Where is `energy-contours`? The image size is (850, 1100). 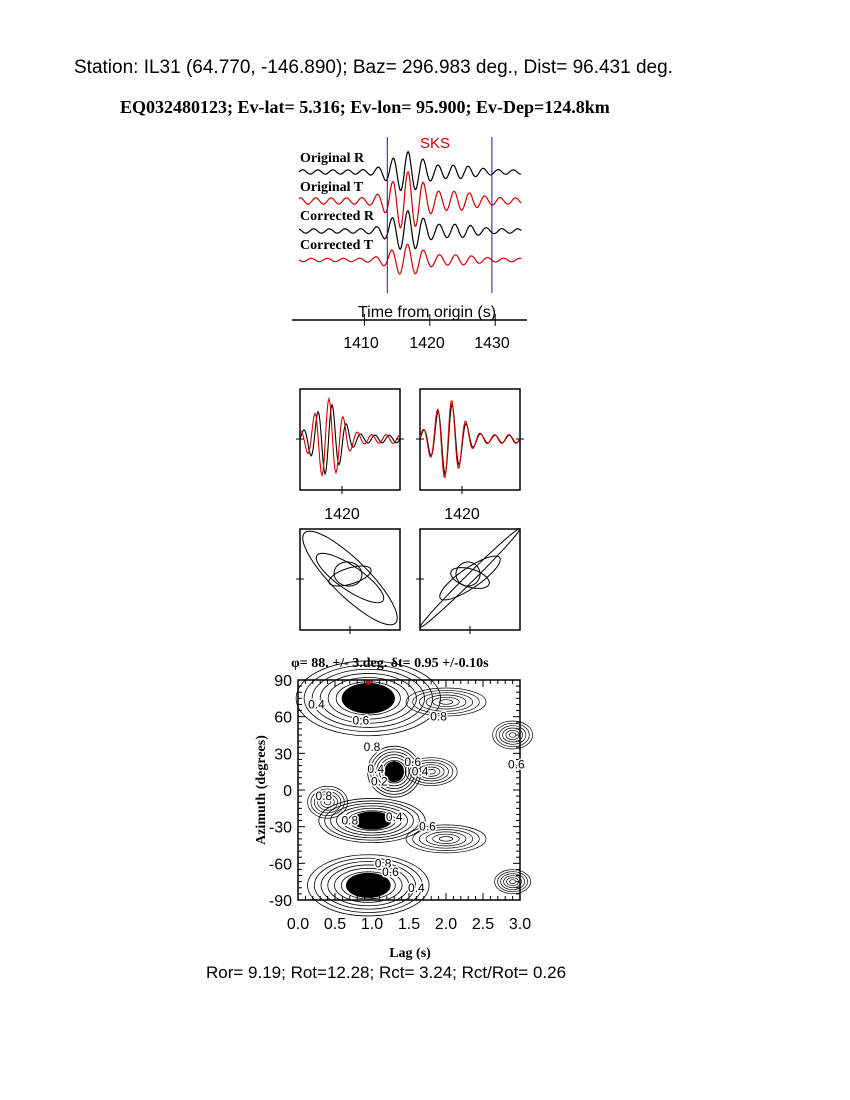
energy-contours is located at coordinates (414, 788).